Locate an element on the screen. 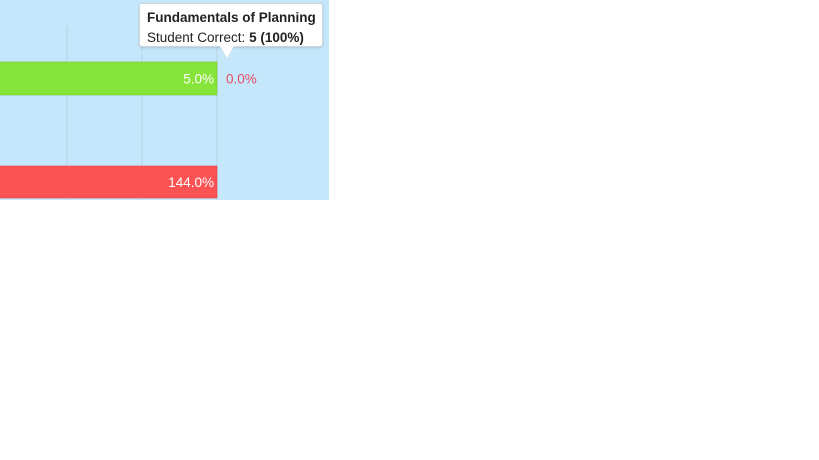 The width and height of the screenshot is (819, 460). tooltip-line: Student Correct: 5 (100%) is located at coordinates (231, 38).